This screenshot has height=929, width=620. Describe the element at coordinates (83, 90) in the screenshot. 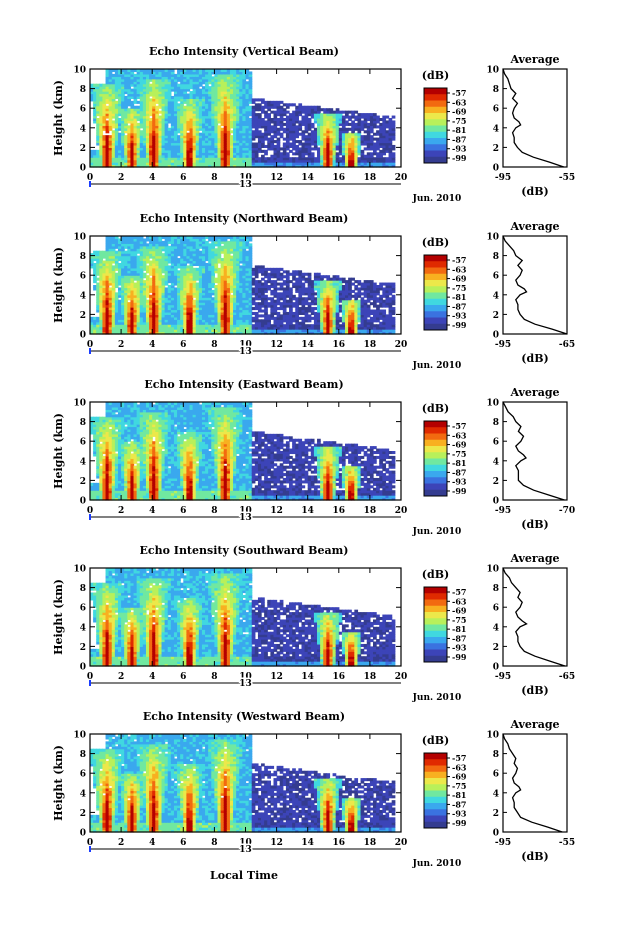

I see `y-tick-label: 8` at that location.